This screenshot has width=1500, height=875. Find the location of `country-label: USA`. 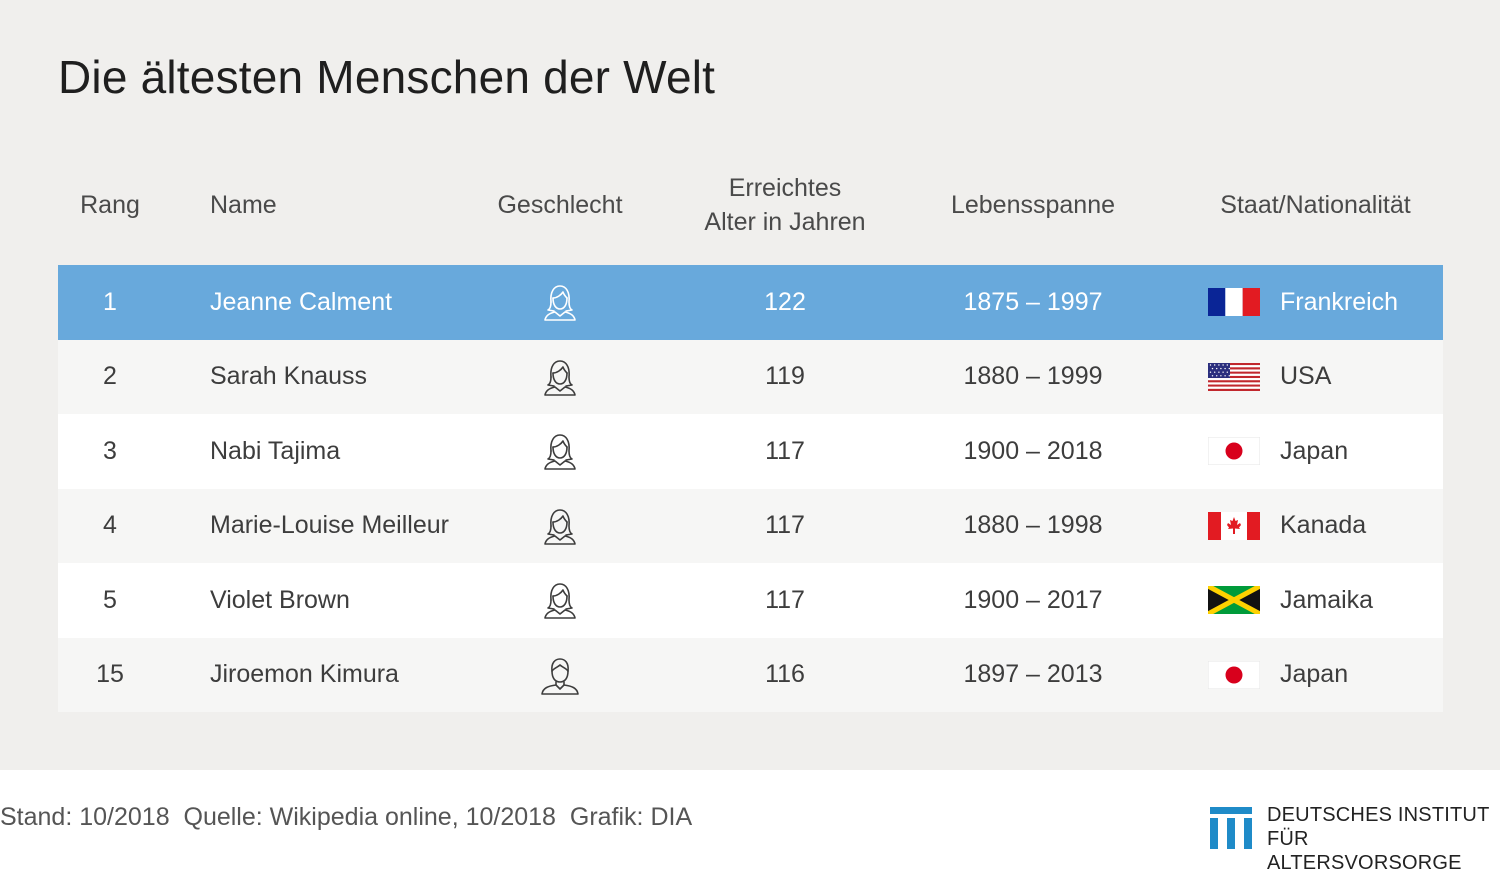

country-label: USA is located at coordinates (1306, 376).